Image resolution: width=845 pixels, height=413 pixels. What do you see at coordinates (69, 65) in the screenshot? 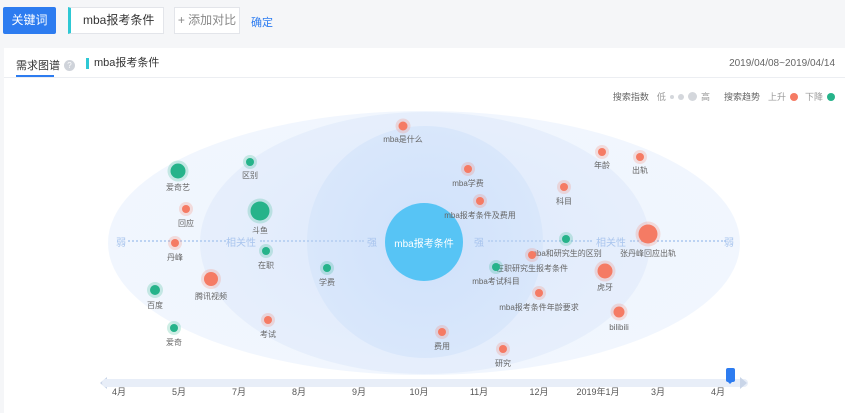
I see `help-icon: ?` at bounding box center [69, 65].